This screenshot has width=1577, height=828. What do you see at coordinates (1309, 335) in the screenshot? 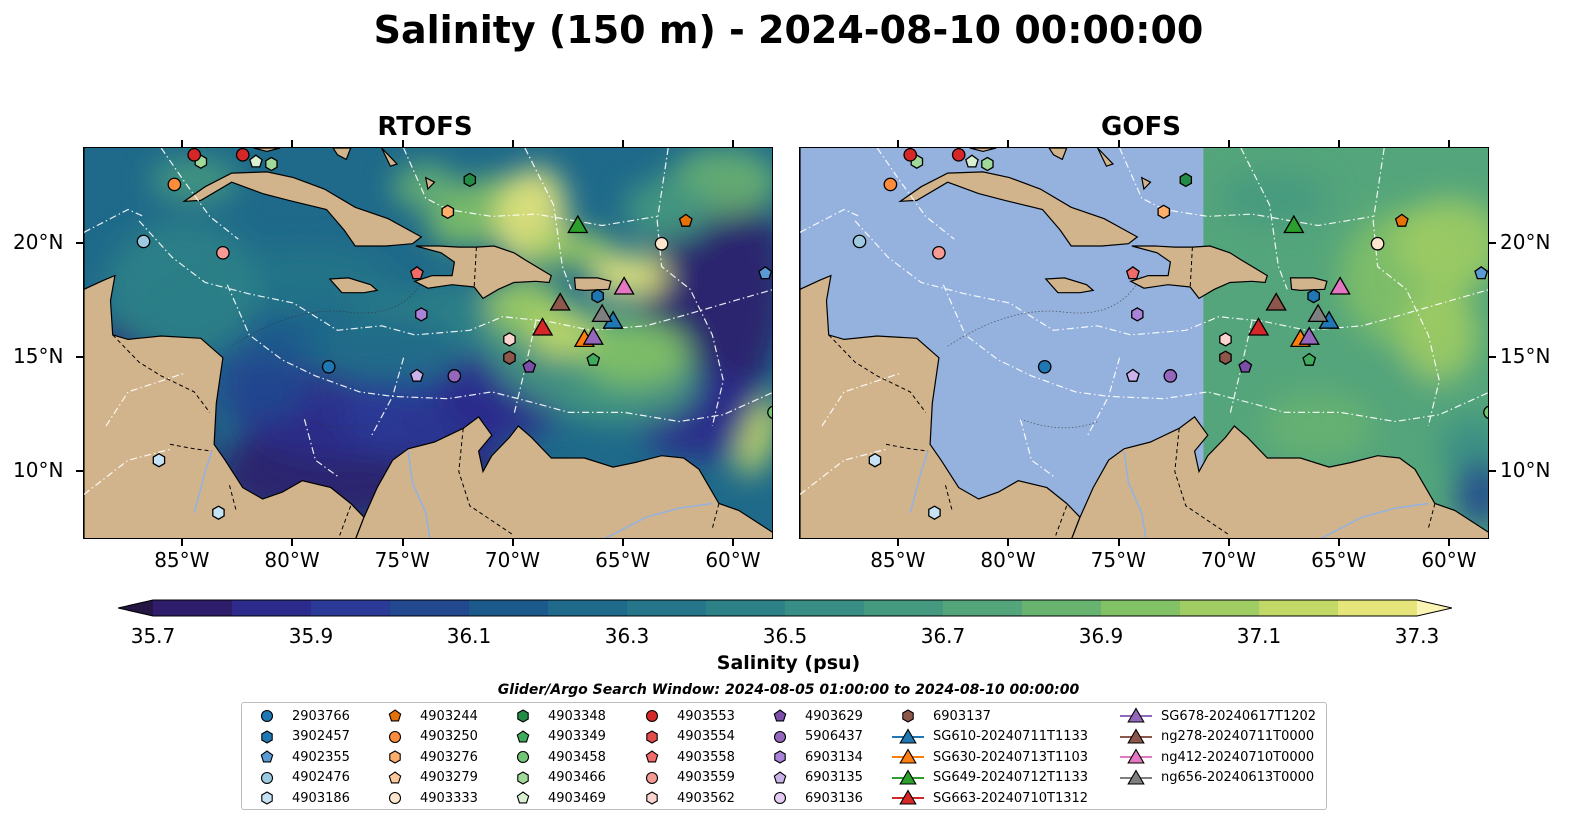
I see `glider-marker-SG678-20240617T1202` at bounding box center [1309, 335].